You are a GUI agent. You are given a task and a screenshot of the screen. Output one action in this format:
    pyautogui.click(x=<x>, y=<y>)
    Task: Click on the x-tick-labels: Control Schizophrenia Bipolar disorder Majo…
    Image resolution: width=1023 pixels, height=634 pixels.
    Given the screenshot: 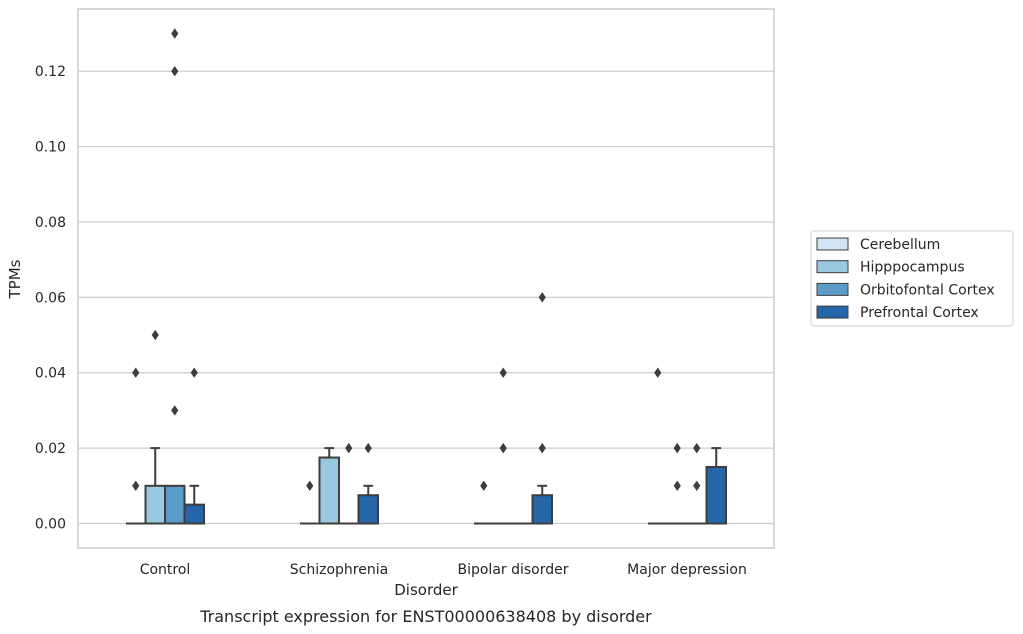 What is the action you would take?
    pyautogui.click(x=443, y=570)
    